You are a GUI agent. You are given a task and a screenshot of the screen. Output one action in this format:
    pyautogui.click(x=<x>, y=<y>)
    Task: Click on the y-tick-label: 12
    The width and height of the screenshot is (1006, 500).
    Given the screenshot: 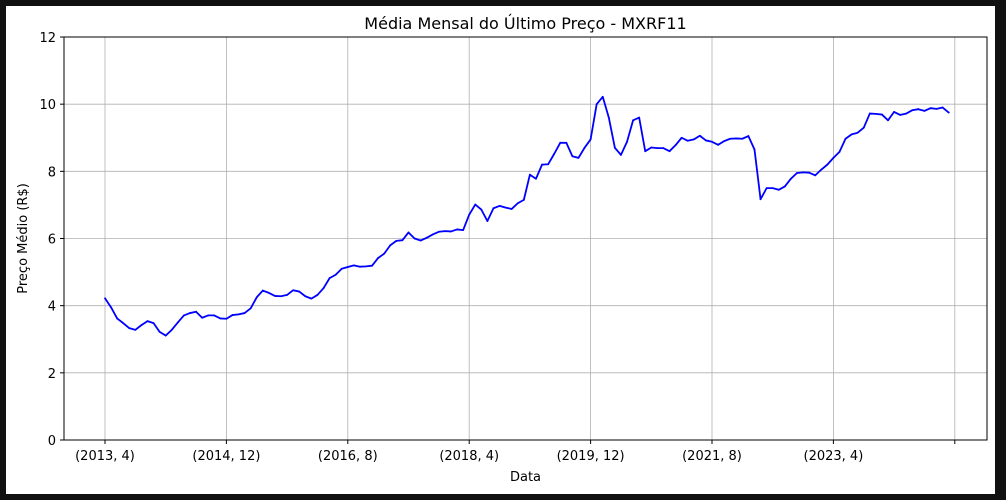 What is the action you would take?
    pyautogui.click(x=47, y=38)
    